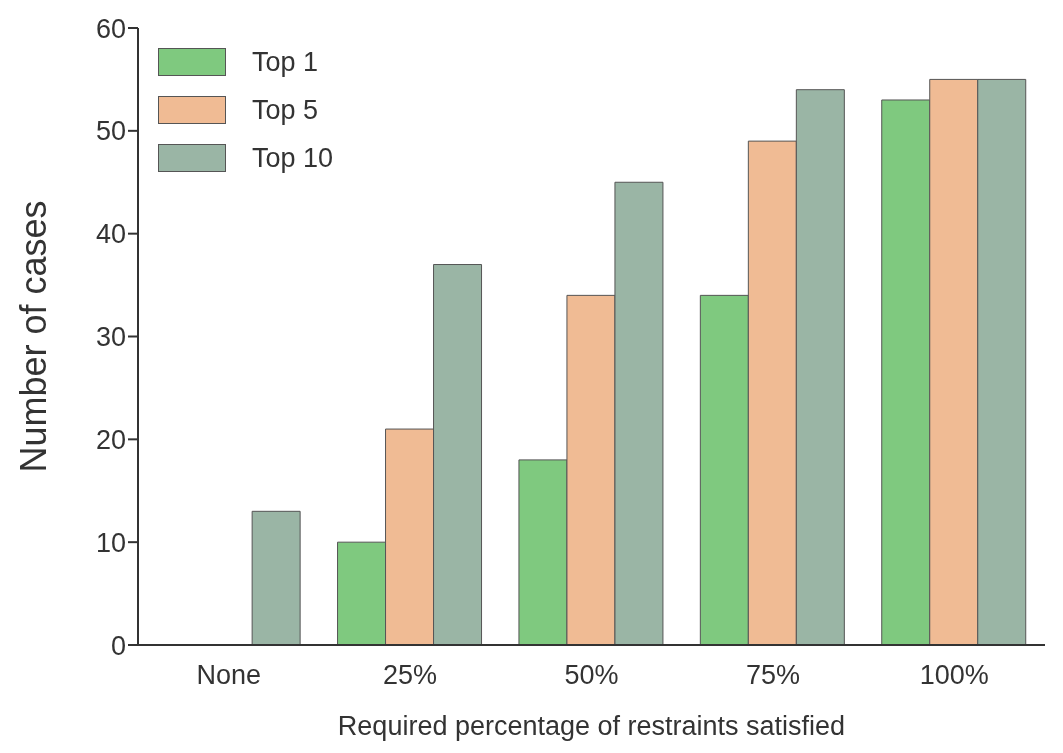  I want to click on legend-label: Top 1, so click(285, 62).